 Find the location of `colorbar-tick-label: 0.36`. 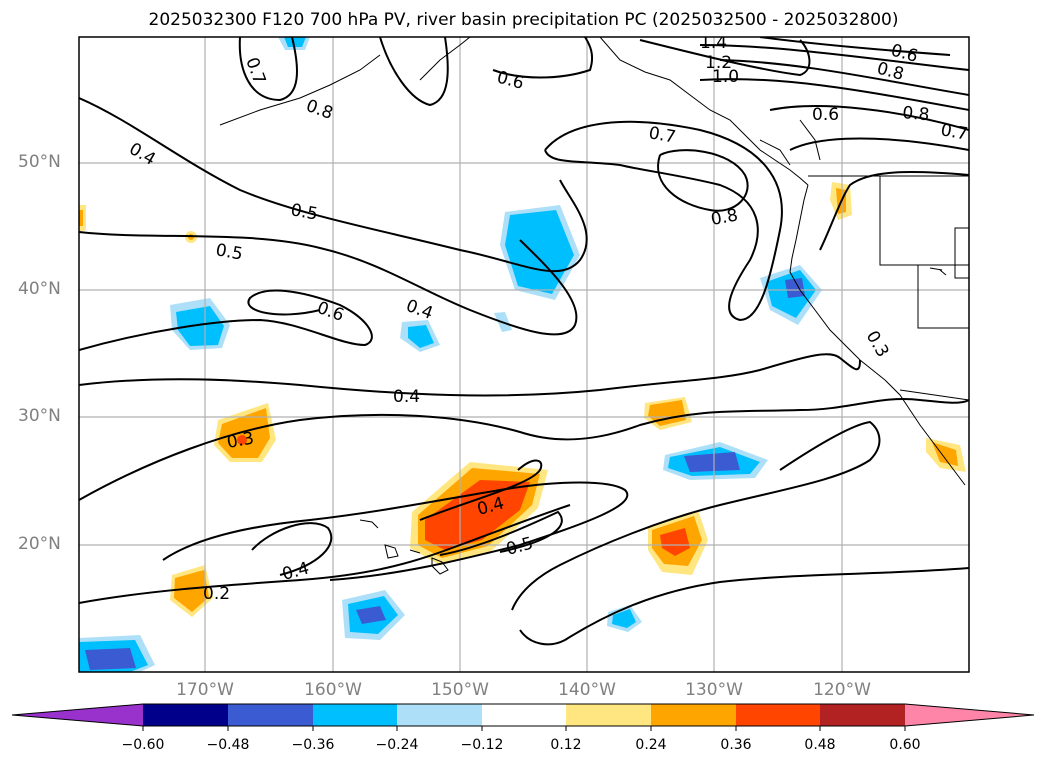

colorbar-tick-label: 0.36 is located at coordinates (736, 745).